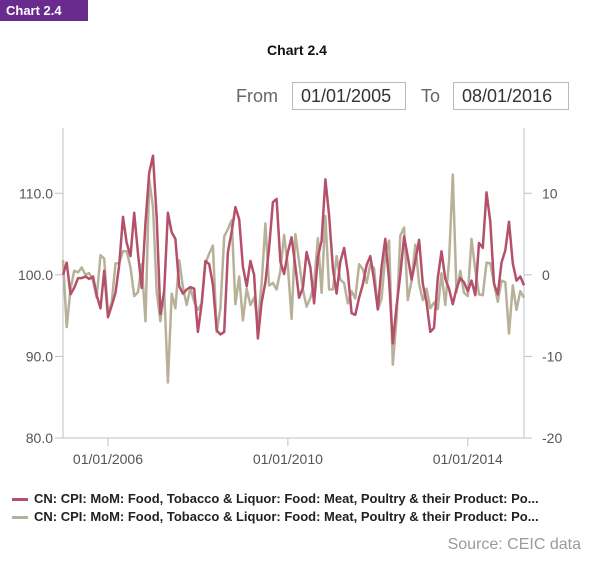  What do you see at coordinates (511, 96) in the screenshot?
I see `to-date-input: 08/01/2016` at bounding box center [511, 96].